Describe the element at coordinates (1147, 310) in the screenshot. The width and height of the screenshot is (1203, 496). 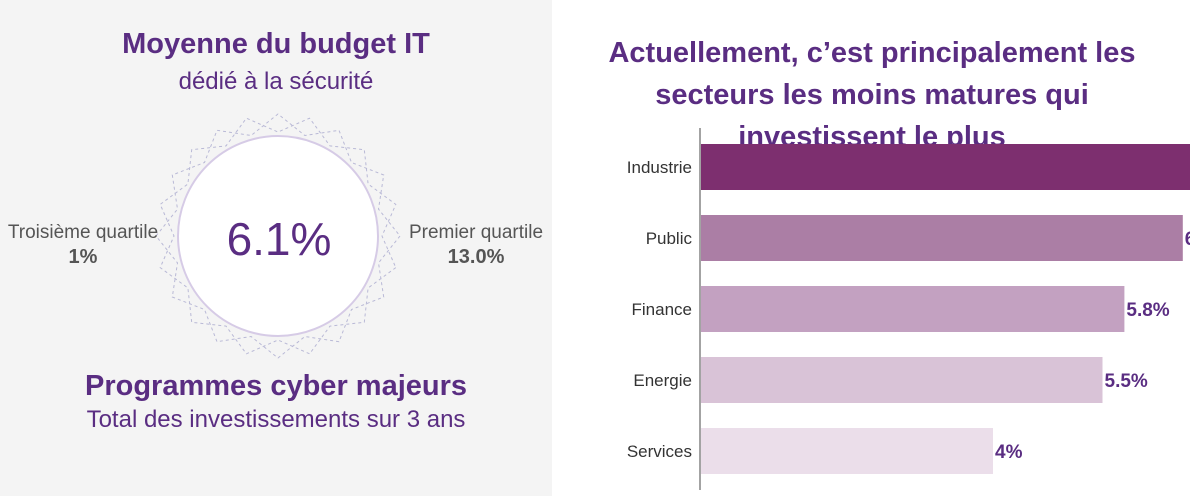
I see `value-label-finance: 5.8%` at that location.